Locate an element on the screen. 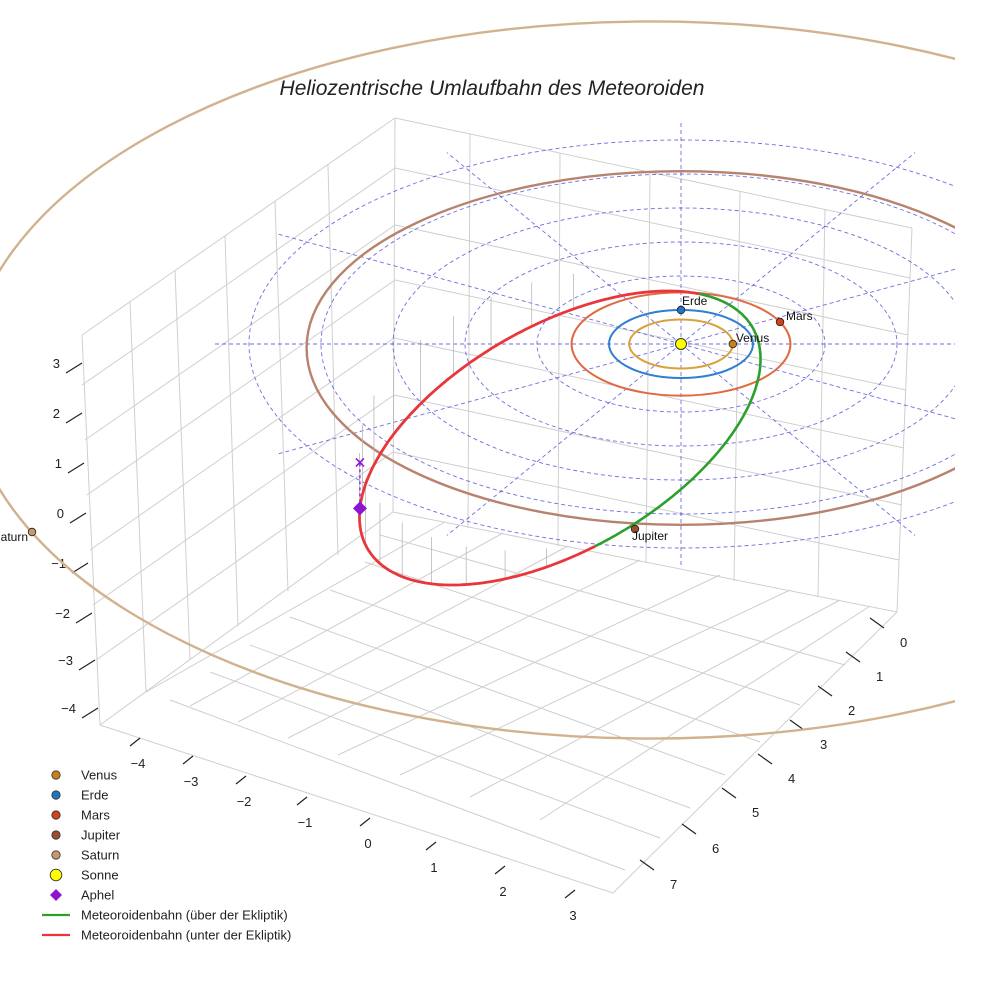  legend-item: Sonne is located at coordinates (84, 875).